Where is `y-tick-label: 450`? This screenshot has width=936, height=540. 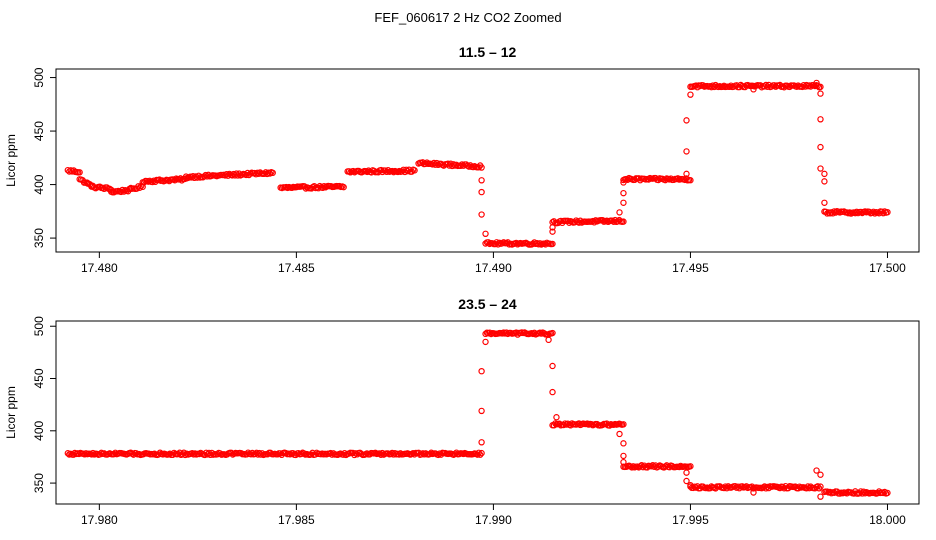
y-tick-label: 450 is located at coordinates (39, 131).